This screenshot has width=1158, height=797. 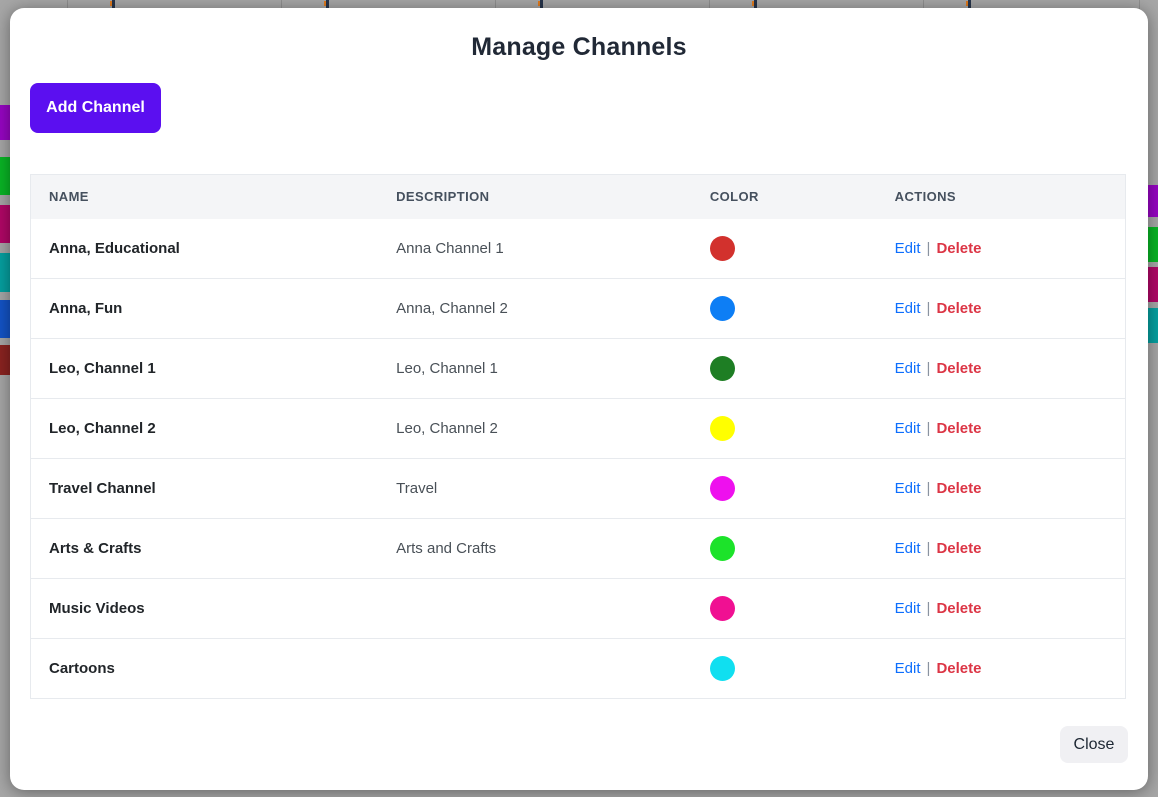 I want to click on channel-description: Leo, Channel 1, so click(x=535, y=368).